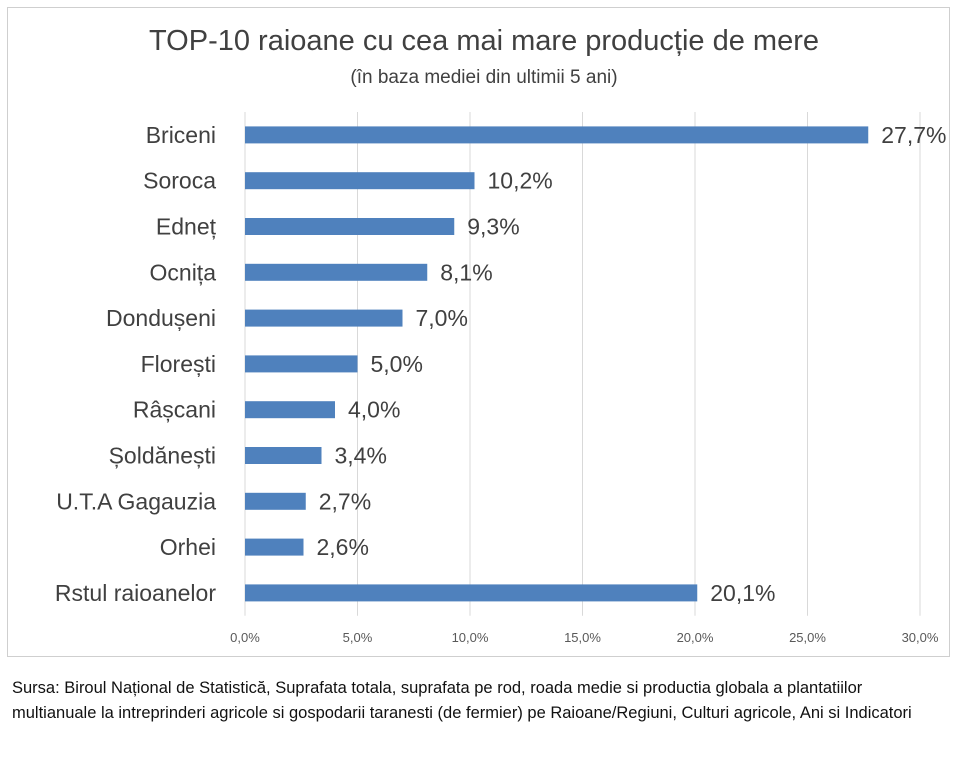 The width and height of the screenshot is (960, 762). I want to click on category-label: Edneț, so click(186, 227).